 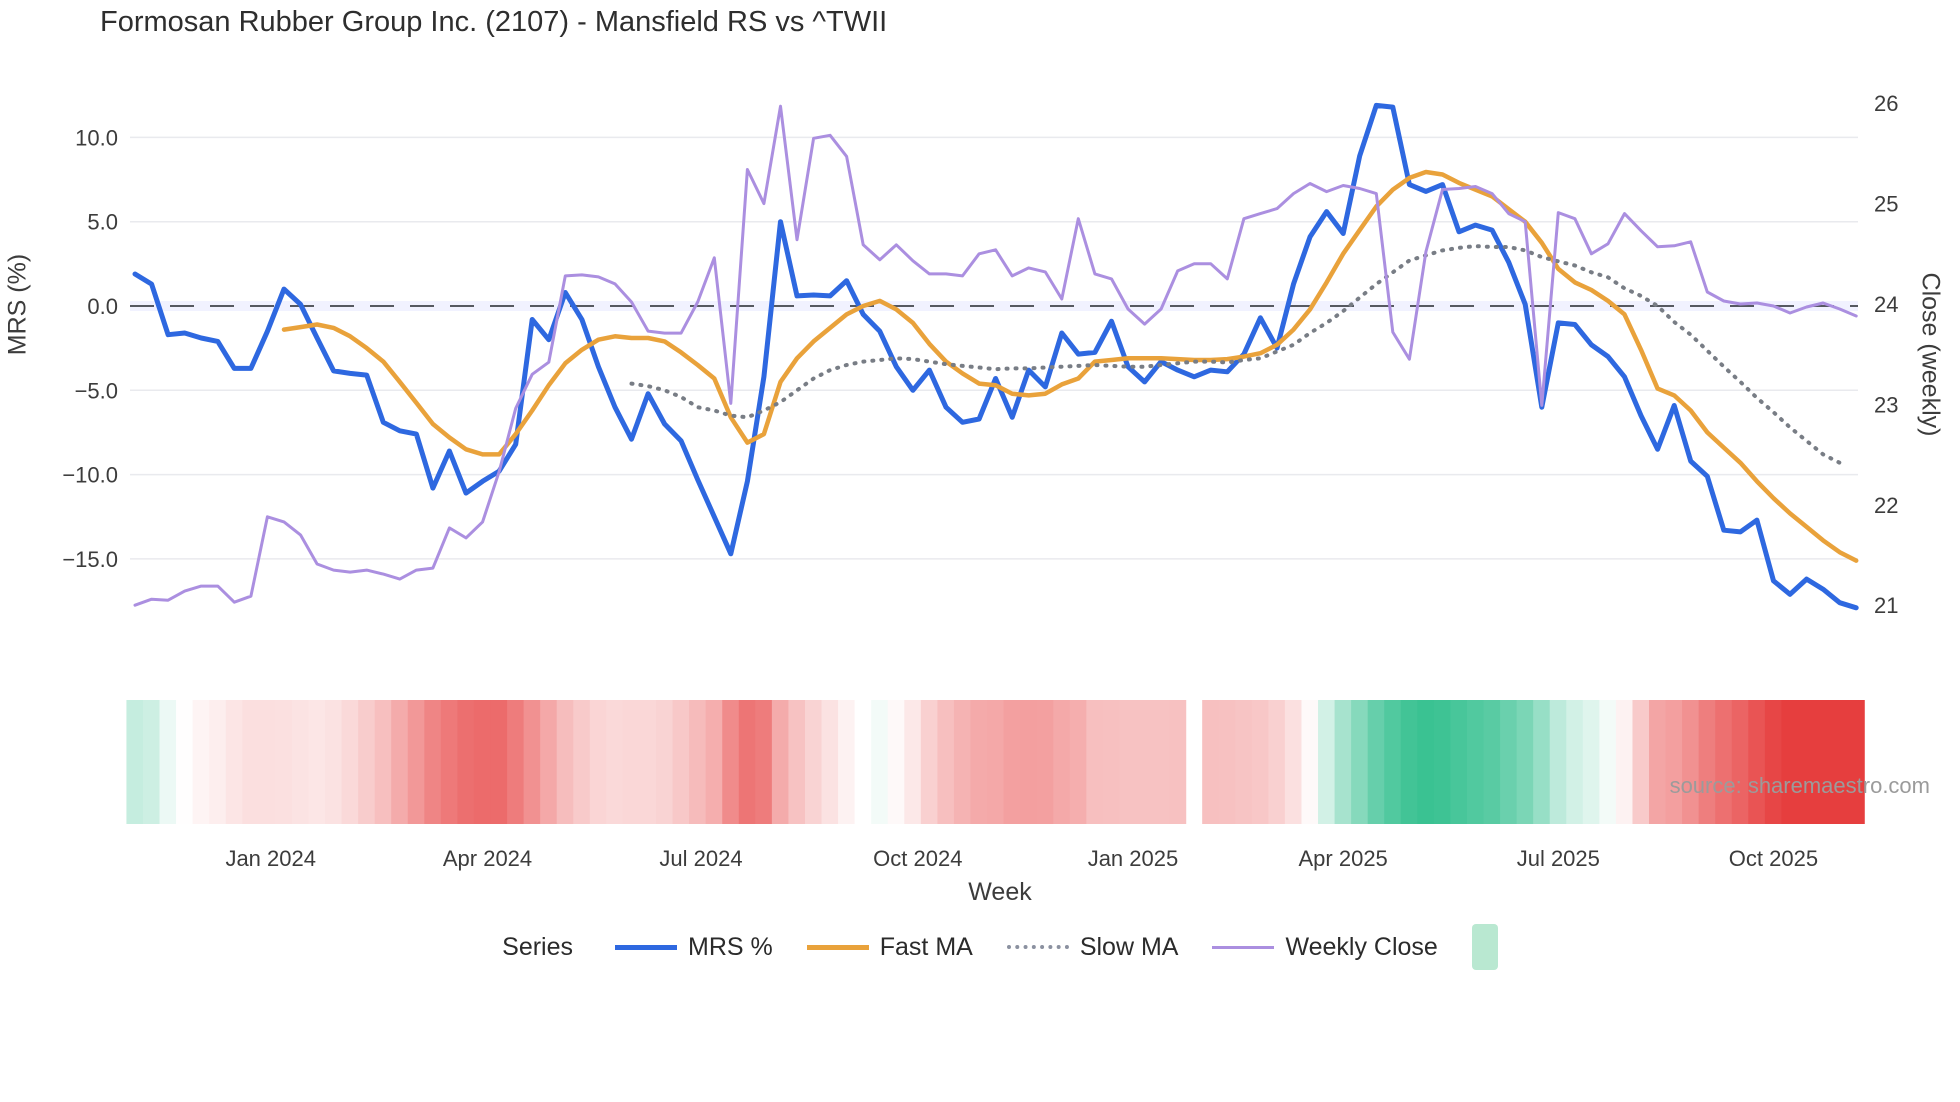 I want to click on legend-item-fast-ma: Fast MA, so click(x=889, y=947).